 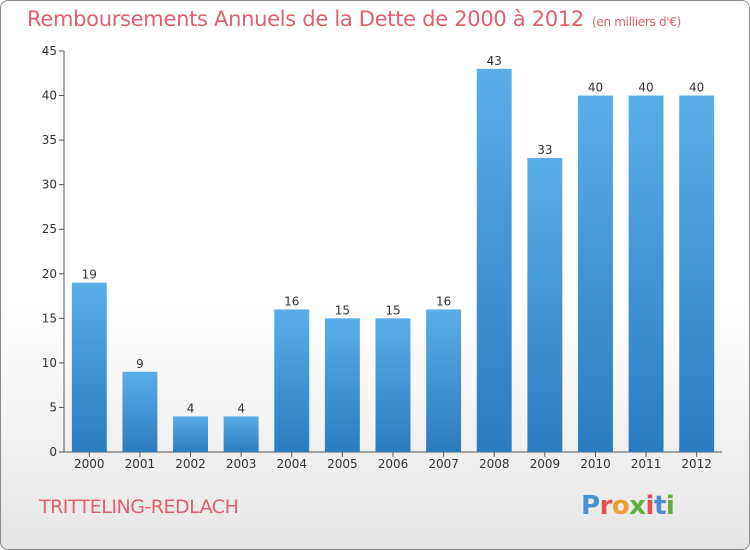 What do you see at coordinates (241, 464) in the screenshot?
I see `x-tick-label-2003: 2003` at bounding box center [241, 464].